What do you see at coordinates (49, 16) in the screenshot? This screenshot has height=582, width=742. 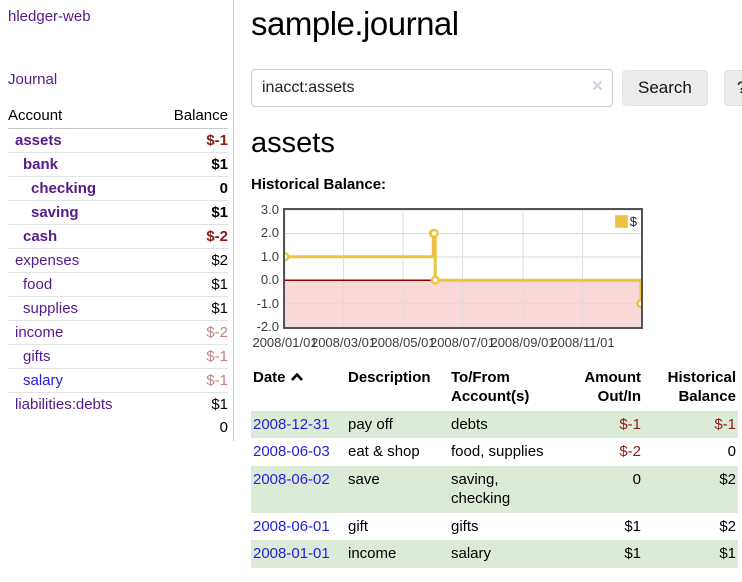 I see `brand-link: hledger-web` at bounding box center [49, 16].